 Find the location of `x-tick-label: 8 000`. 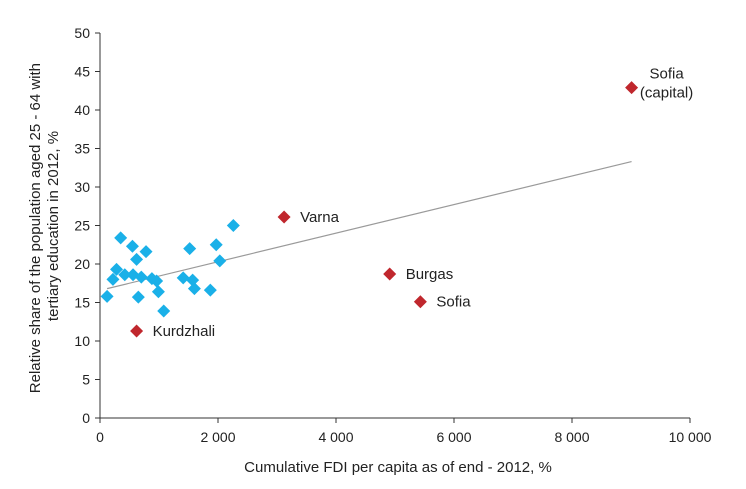

x-tick-label: 8 000 is located at coordinates (571, 437).